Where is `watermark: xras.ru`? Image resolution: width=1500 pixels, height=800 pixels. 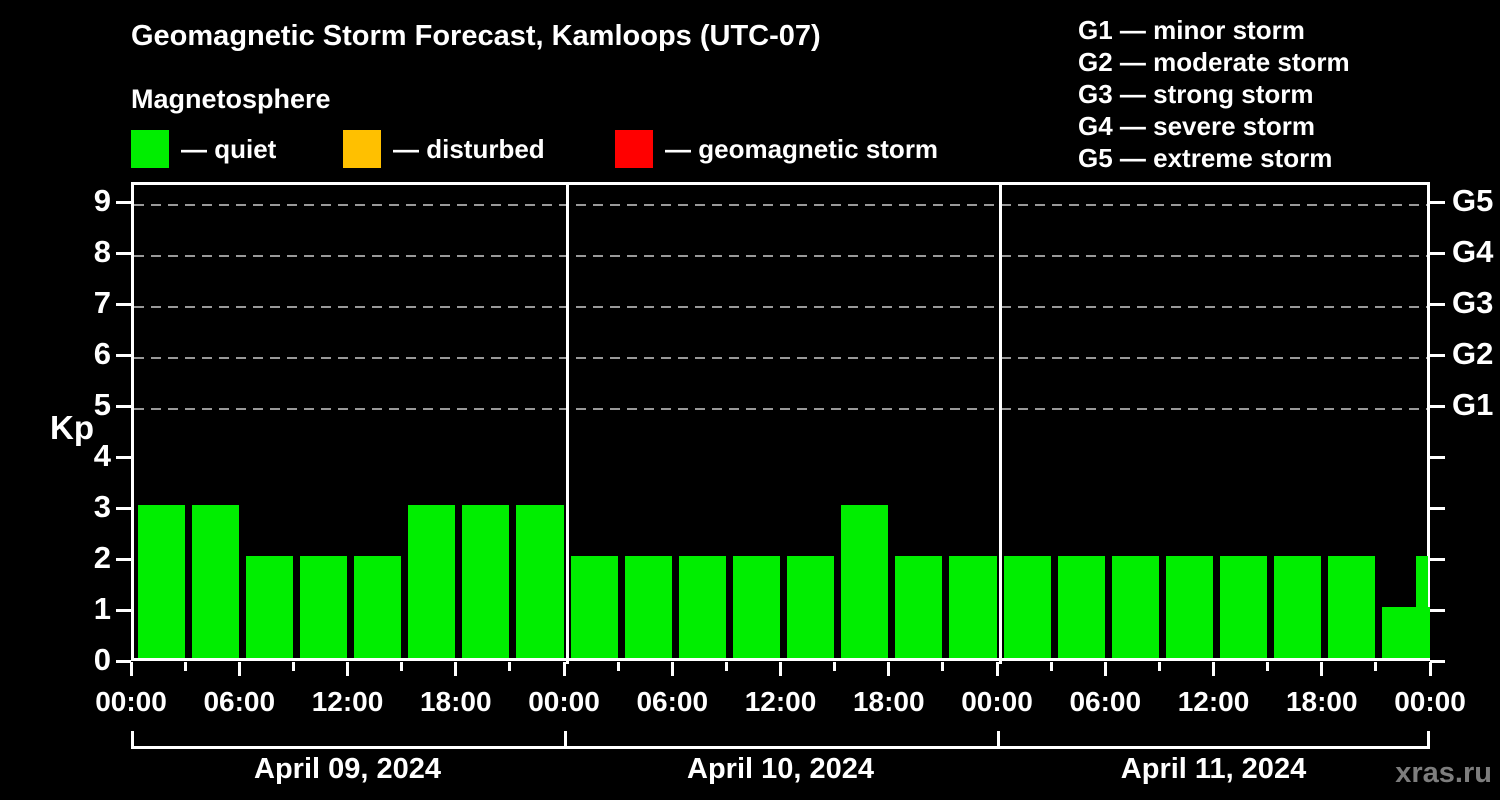
watermark: xras.ru is located at coordinates (1443, 773).